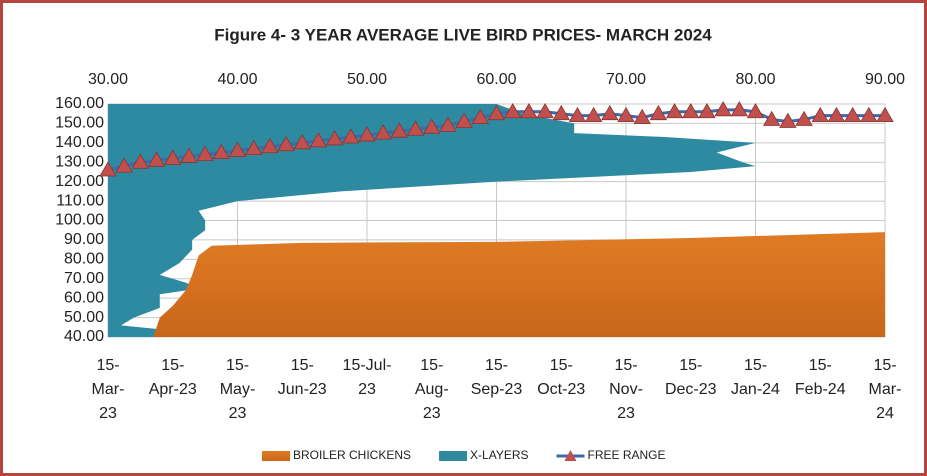 This screenshot has width=927, height=476. Describe the element at coordinates (276, 456) in the screenshot. I see `legend-swatch` at that location.